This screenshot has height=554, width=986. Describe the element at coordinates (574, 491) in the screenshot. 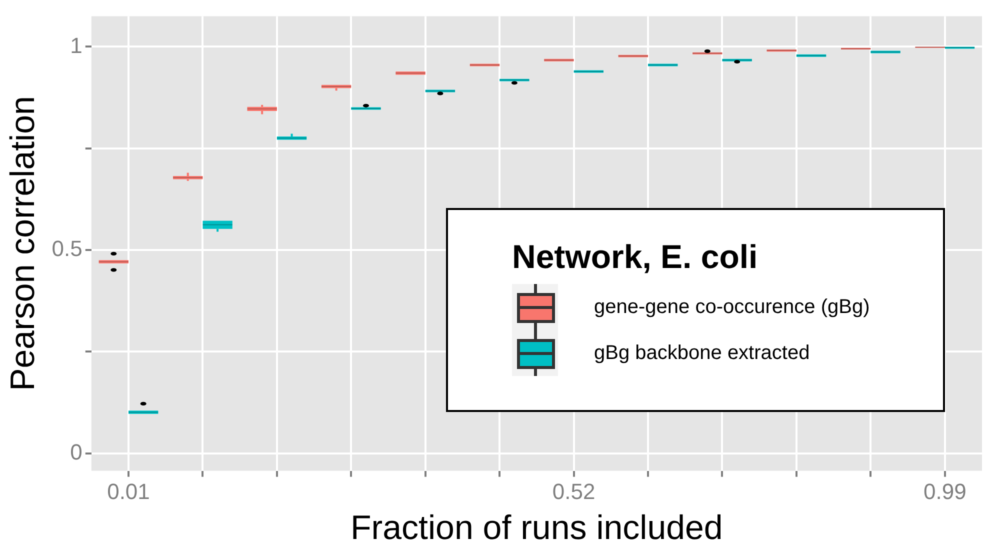

I see `x-tick-label: 0.52` at that location.